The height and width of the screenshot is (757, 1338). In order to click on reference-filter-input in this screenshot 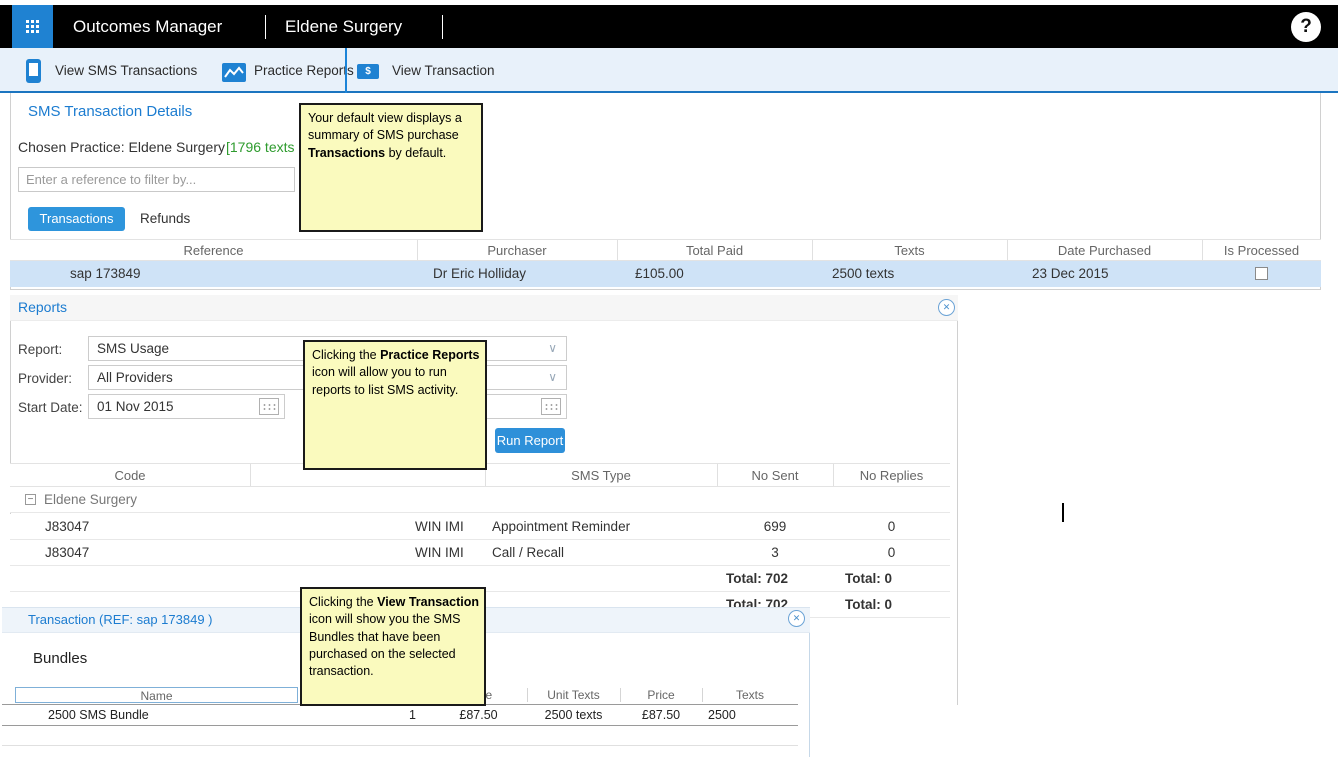, I will do `click(156, 179)`.